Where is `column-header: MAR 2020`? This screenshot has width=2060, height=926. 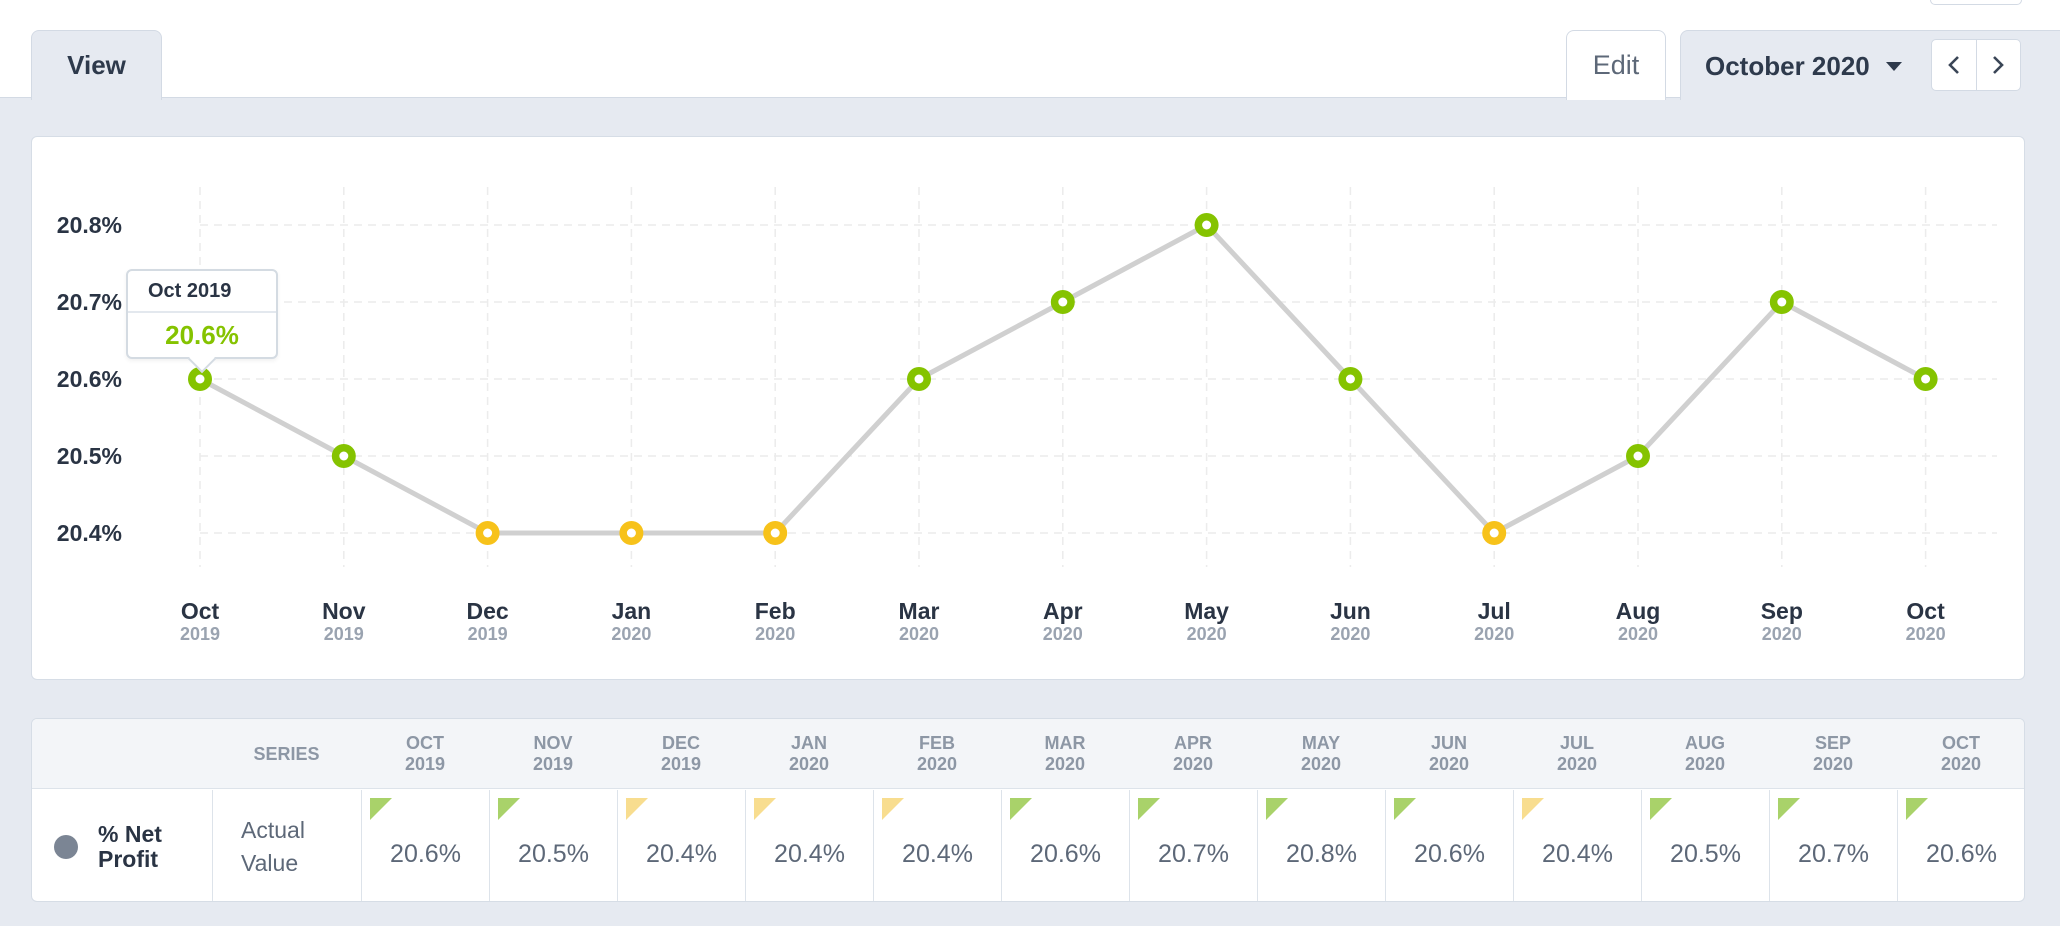
column-header: MAR 2020 is located at coordinates (1065, 754).